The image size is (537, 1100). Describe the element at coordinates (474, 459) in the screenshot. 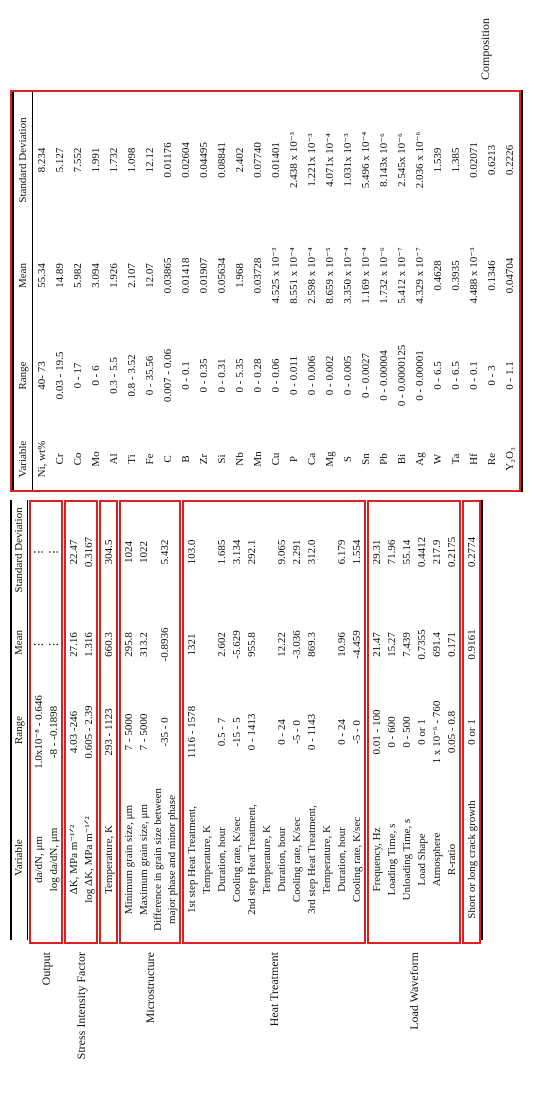

I see `cell: Hf` at that location.